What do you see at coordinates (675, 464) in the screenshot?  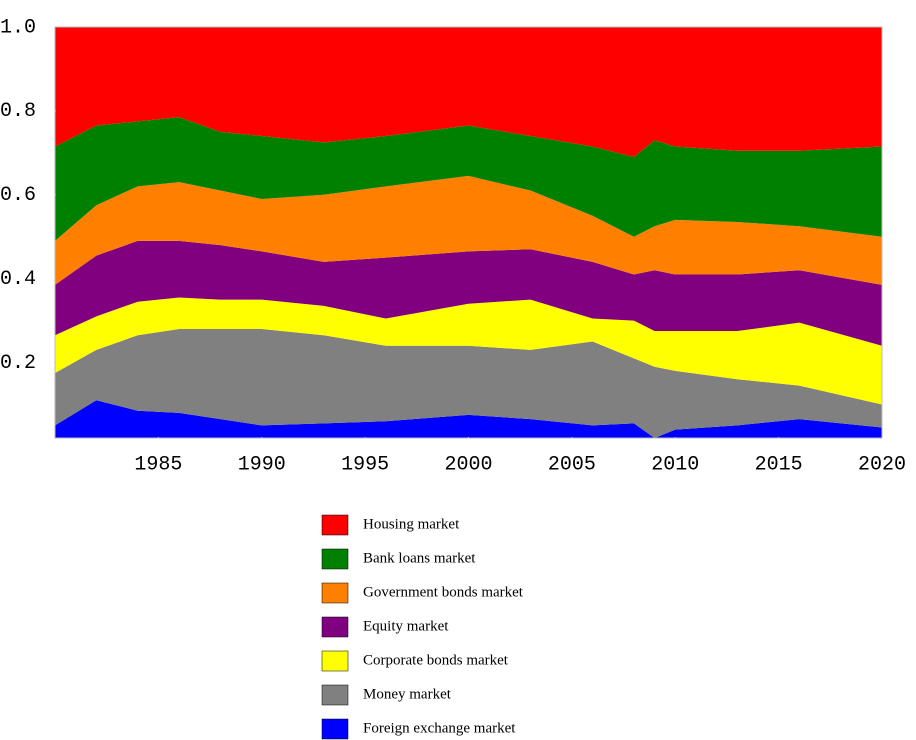 I see `x-tick-label: 2010` at bounding box center [675, 464].